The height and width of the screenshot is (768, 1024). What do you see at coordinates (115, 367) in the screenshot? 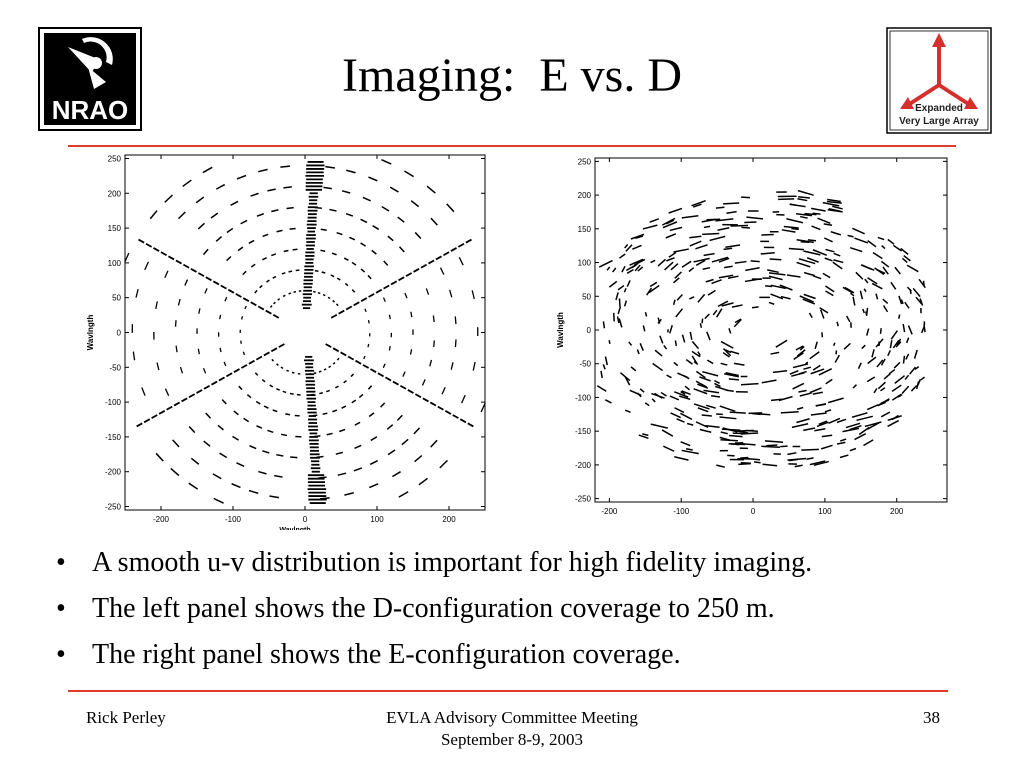
I see `y-tick-label: -50` at bounding box center [115, 367].